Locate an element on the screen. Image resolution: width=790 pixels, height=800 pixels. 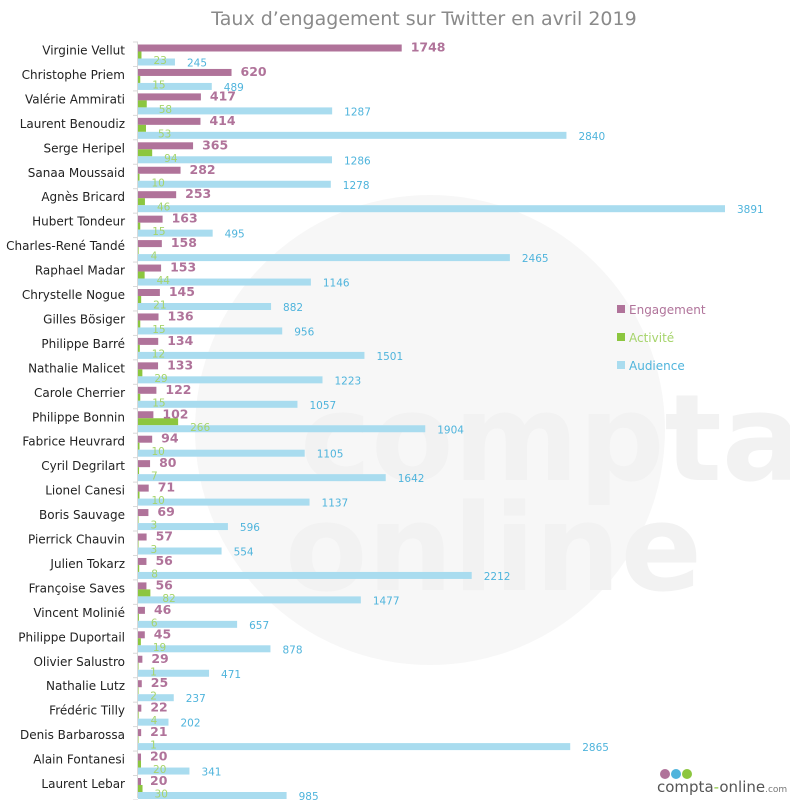
label-audience: 1287 is located at coordinates (357, 112).